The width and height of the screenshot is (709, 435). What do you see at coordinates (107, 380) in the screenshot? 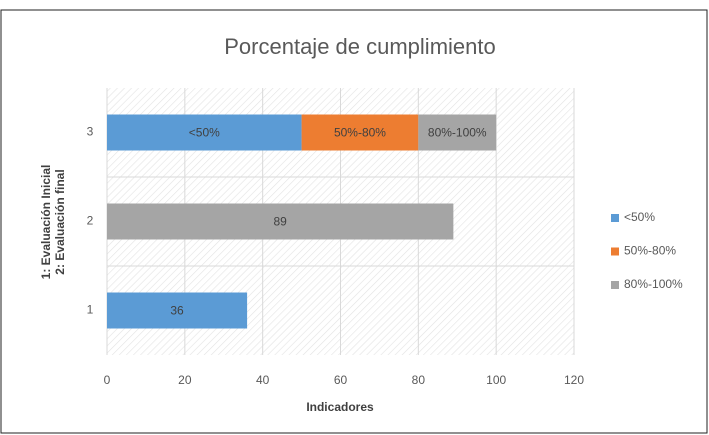
I see `x-tick-label: 0` at bounding box center [107, 380].